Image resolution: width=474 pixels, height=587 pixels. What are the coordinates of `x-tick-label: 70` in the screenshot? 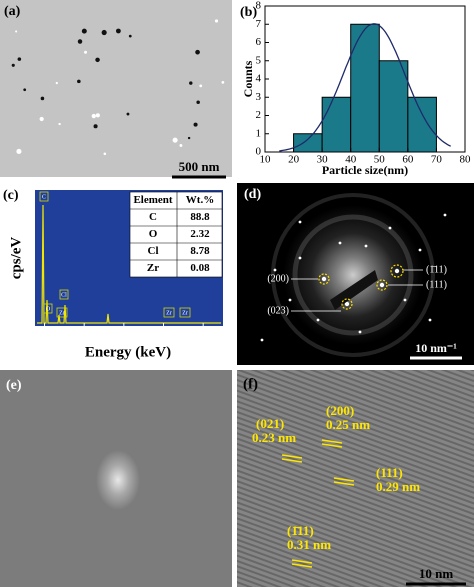 It's located at (437, 160).